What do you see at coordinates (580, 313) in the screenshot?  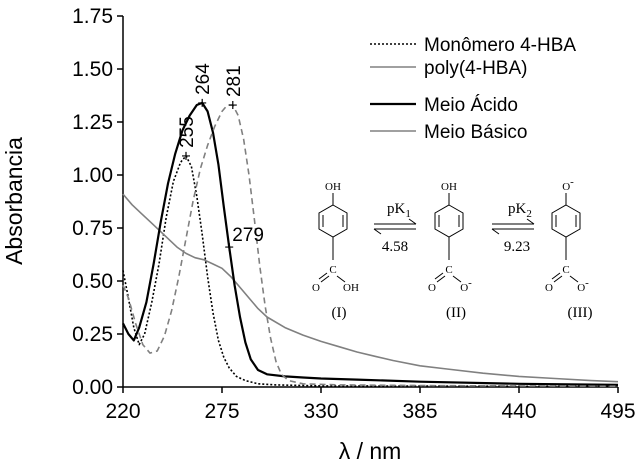 I see `species-iii-label: (III)` at bounding box center [580, 313].